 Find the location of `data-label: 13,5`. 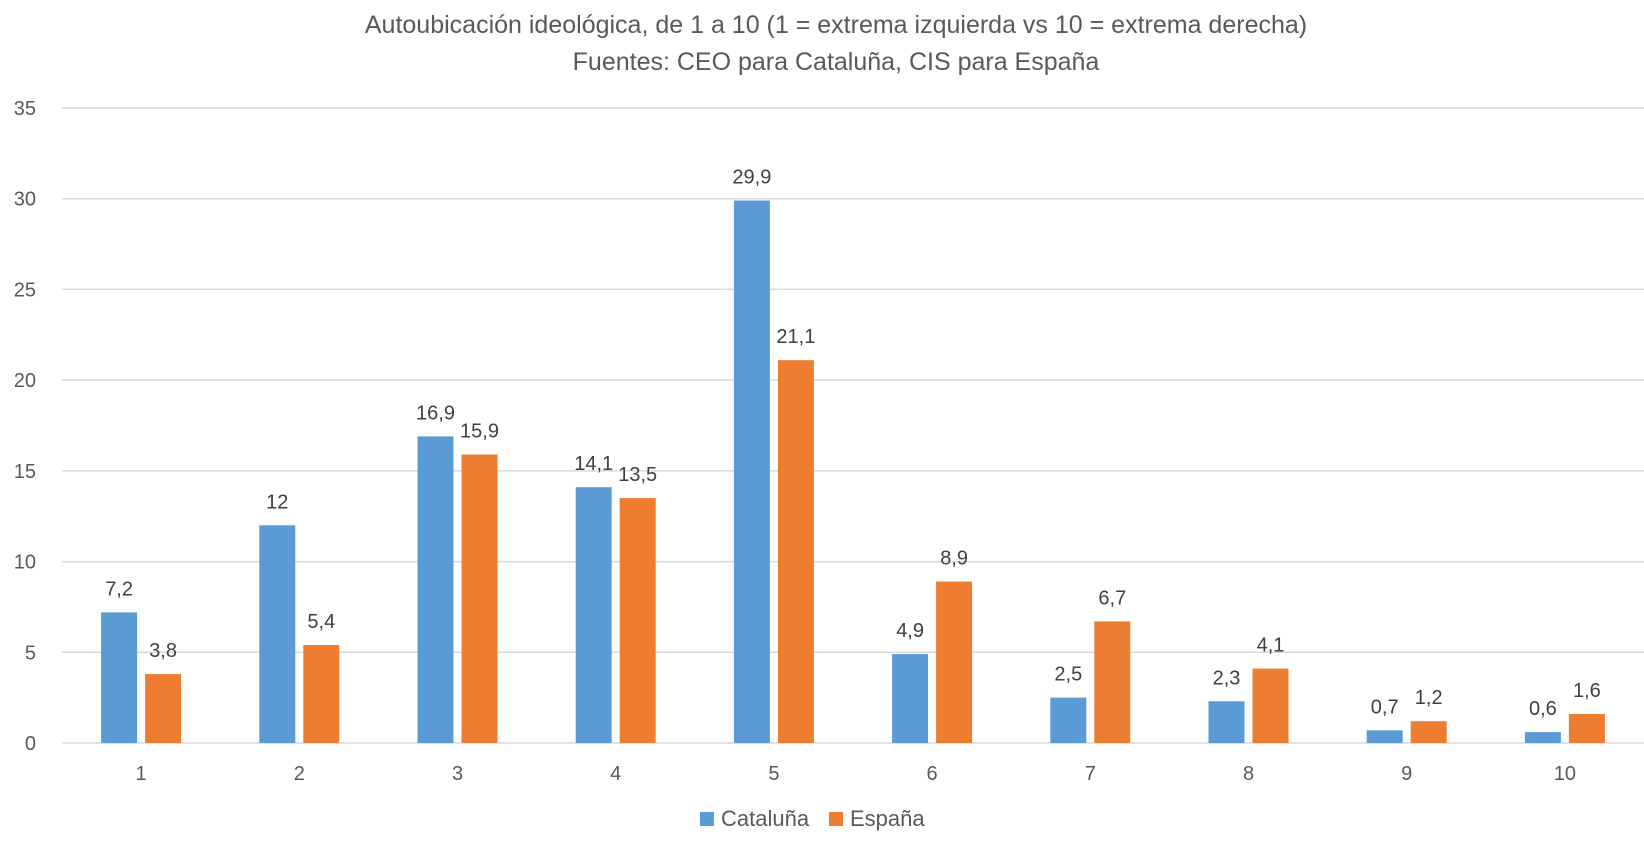

data-label: 13,5 is located at coordinates (637, 475).